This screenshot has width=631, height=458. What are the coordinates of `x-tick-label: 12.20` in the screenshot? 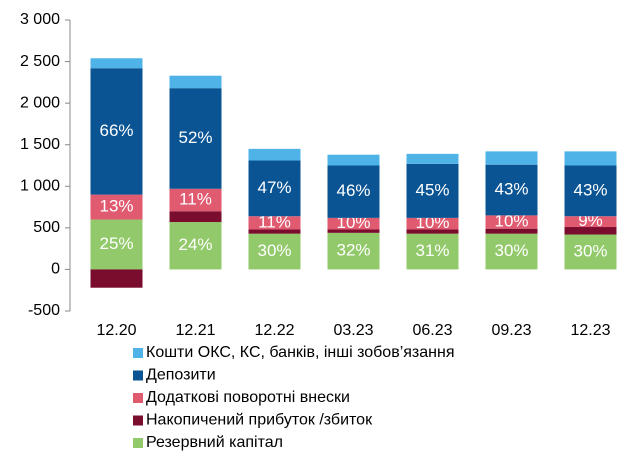 It's located at (116, 330).